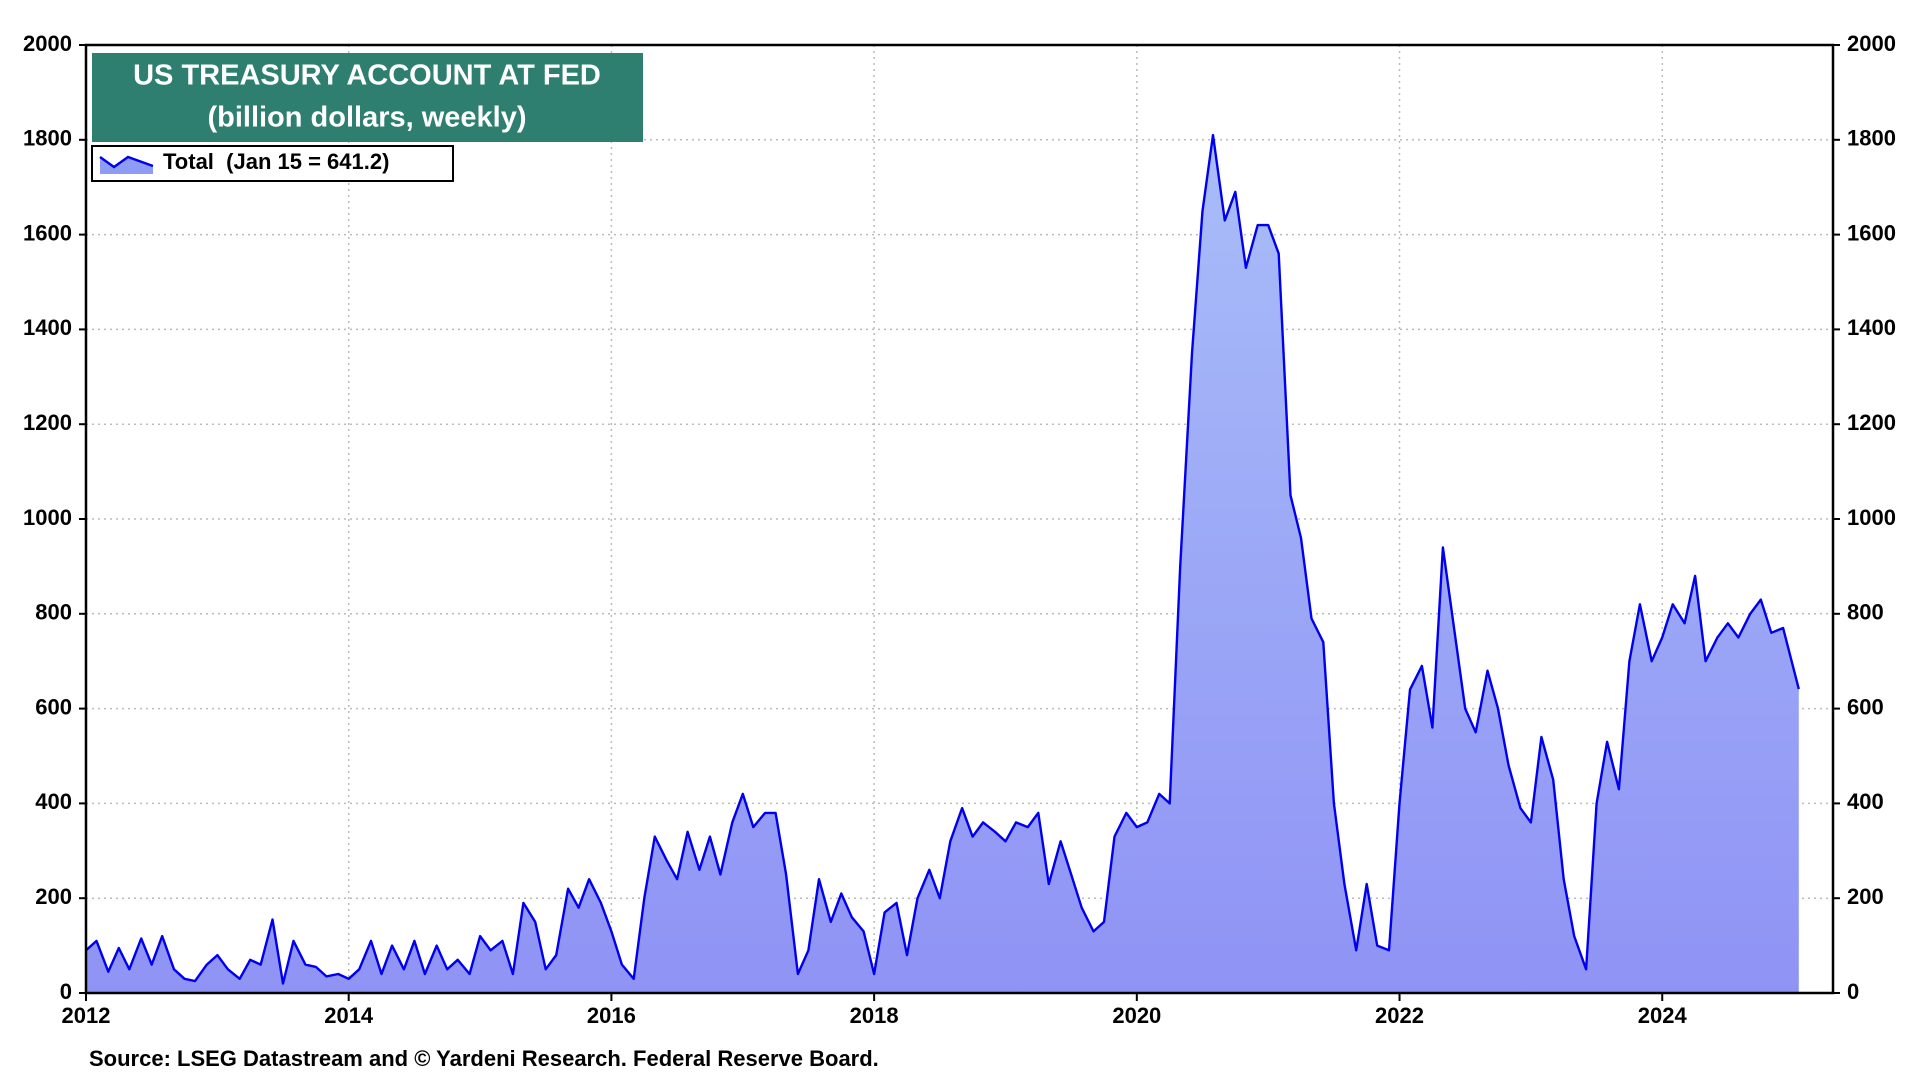  Describe the element at coordinates (1871, 232) in the screenshot. I see `y2-tick-label: 1600` at that location.